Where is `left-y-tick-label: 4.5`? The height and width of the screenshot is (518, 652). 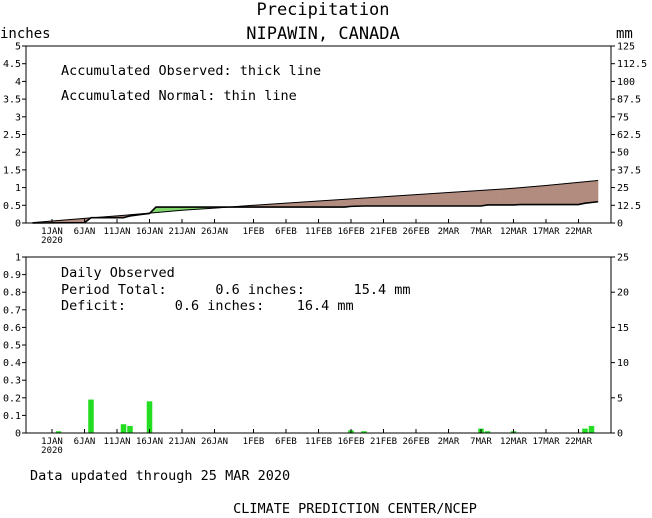 left-y-tick-label: 4.5 is located at coordinates (12, 64).